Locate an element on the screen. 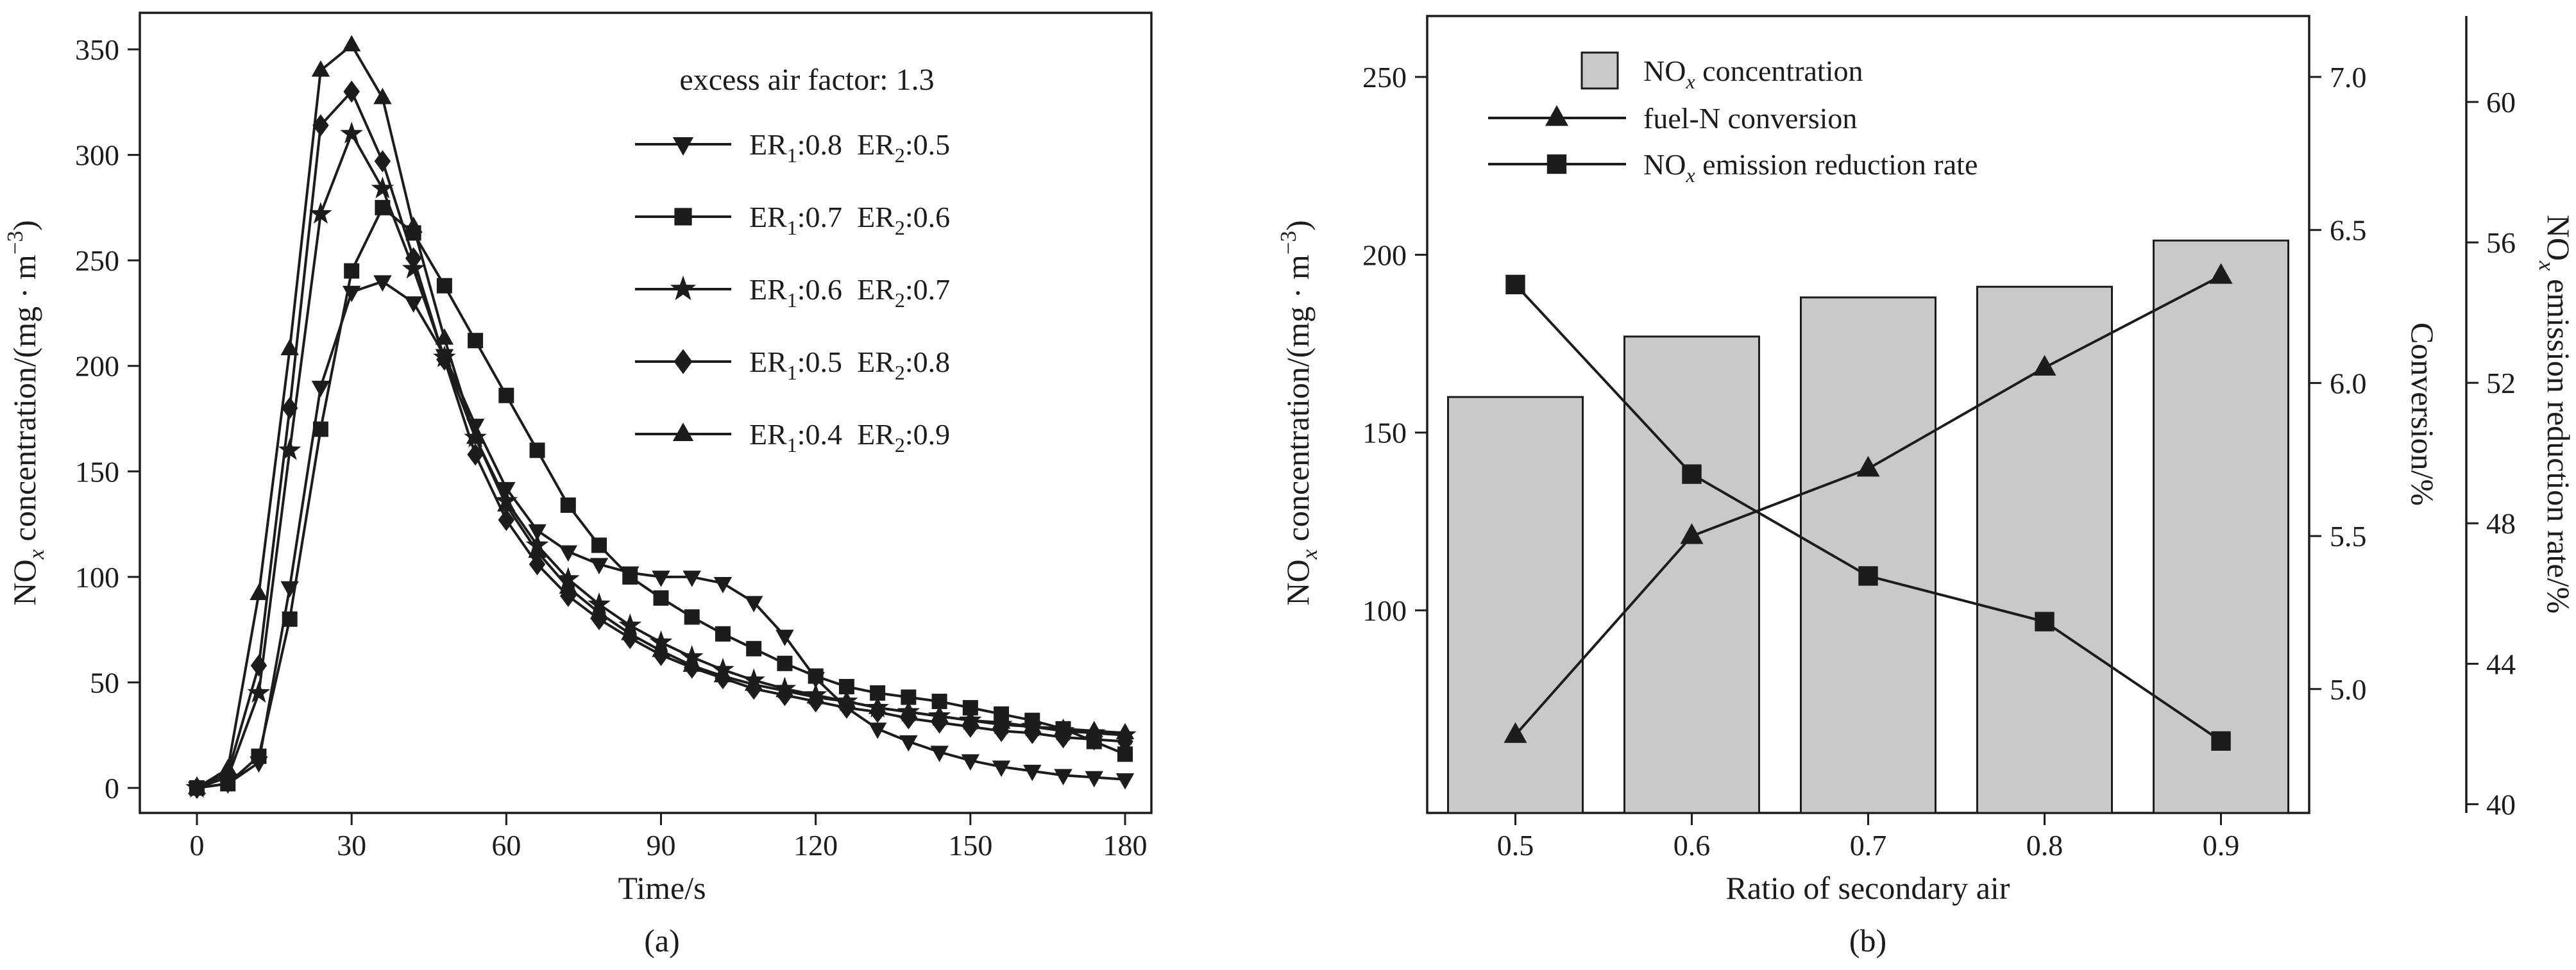 The height and width of the screenshot is (970, 2576). legend-label: ER1:0.8 ER2:0.5 is located at coordinates (849, 147).